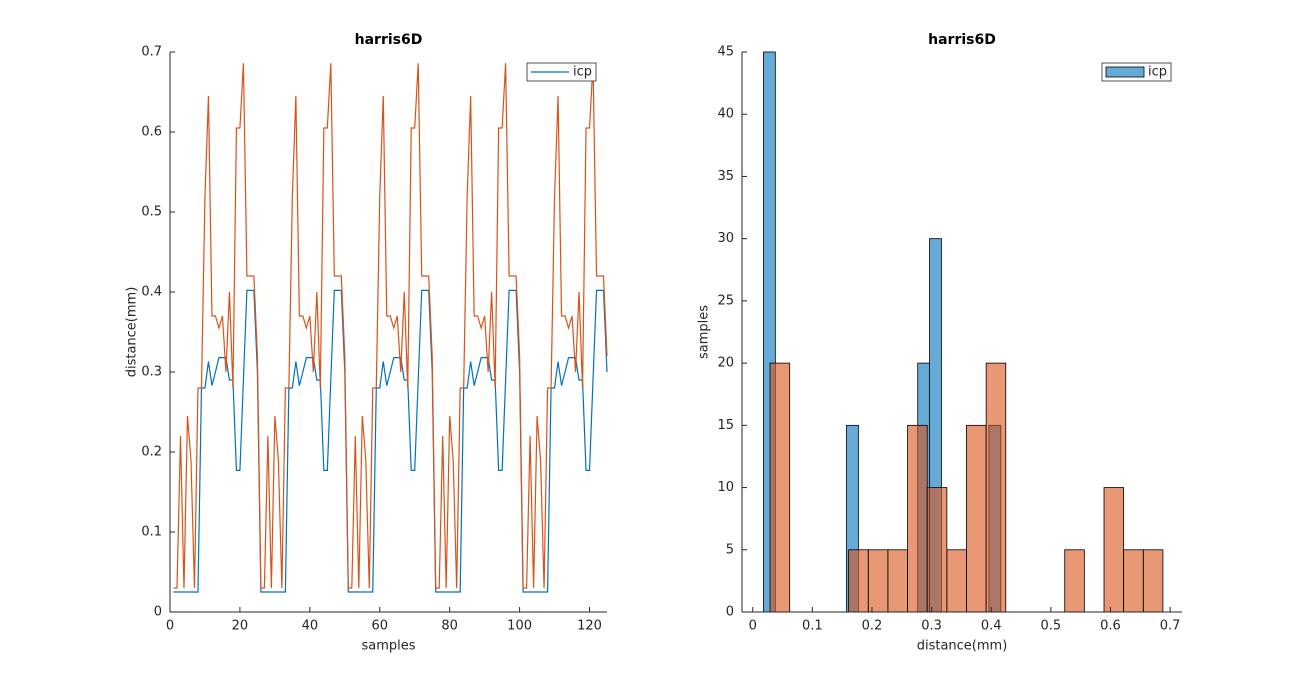  I want to click on y-tick-label: 0.6, so click(151, 132).